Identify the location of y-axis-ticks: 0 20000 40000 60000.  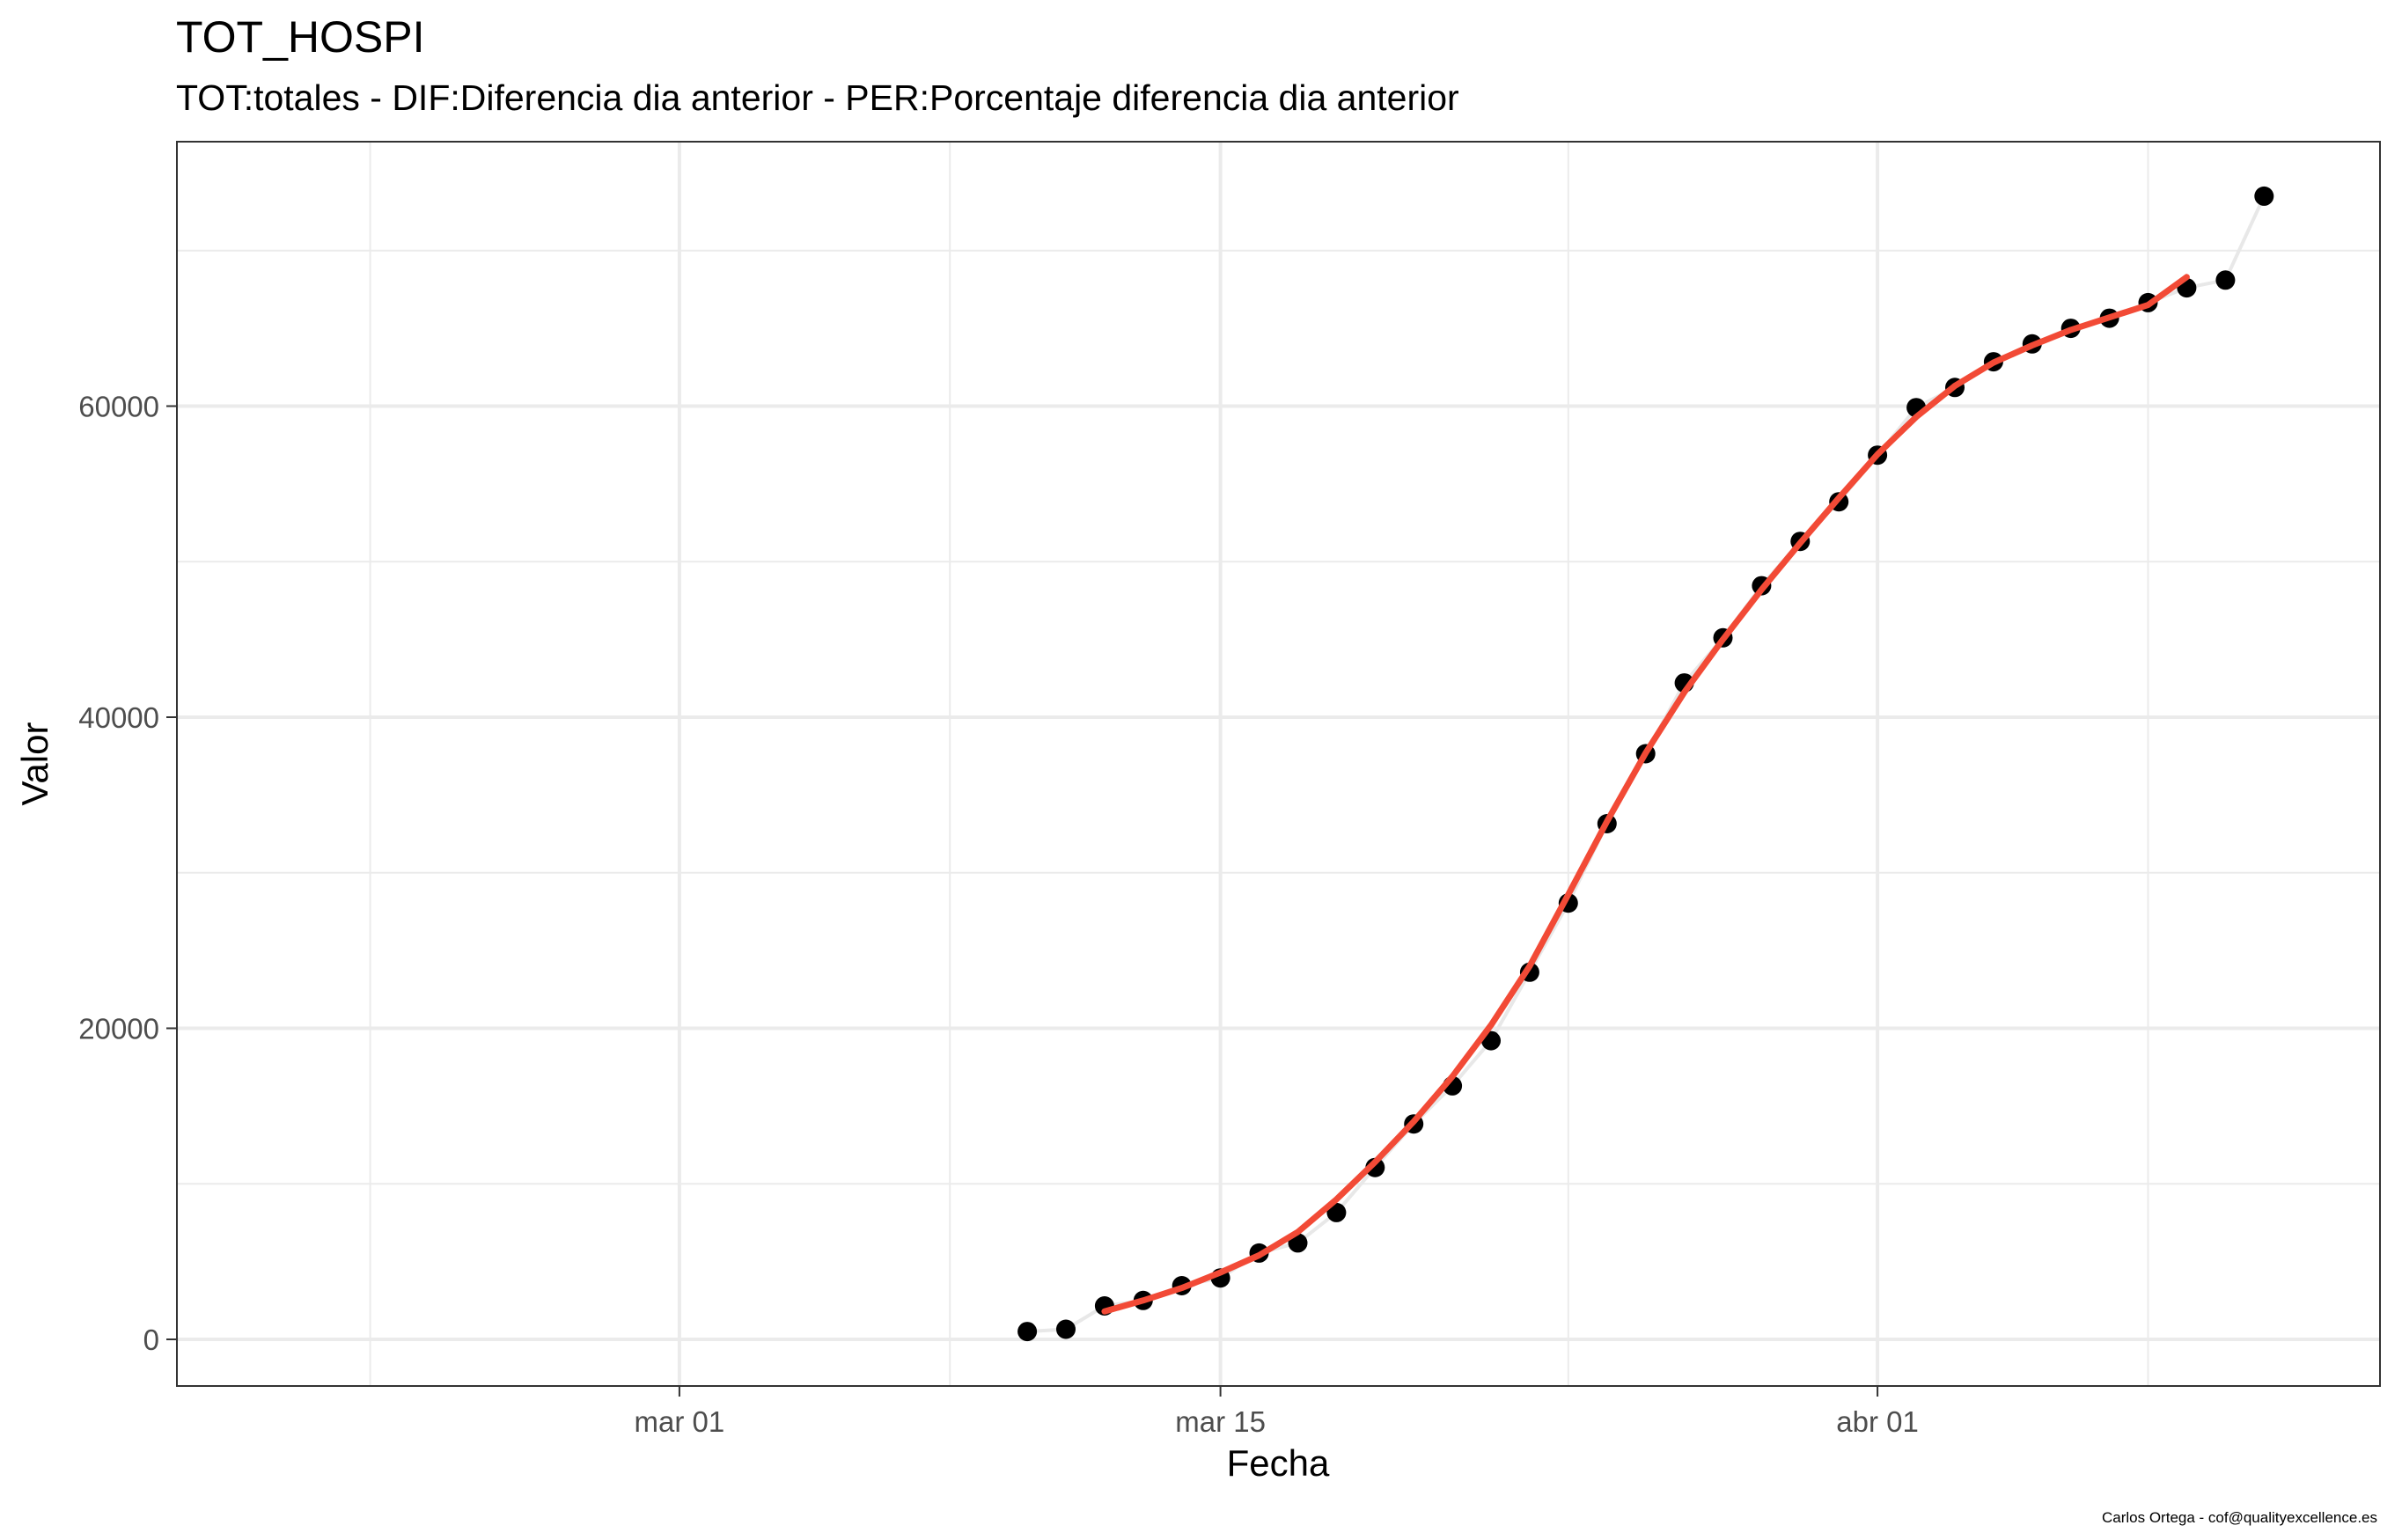
(128, 874).